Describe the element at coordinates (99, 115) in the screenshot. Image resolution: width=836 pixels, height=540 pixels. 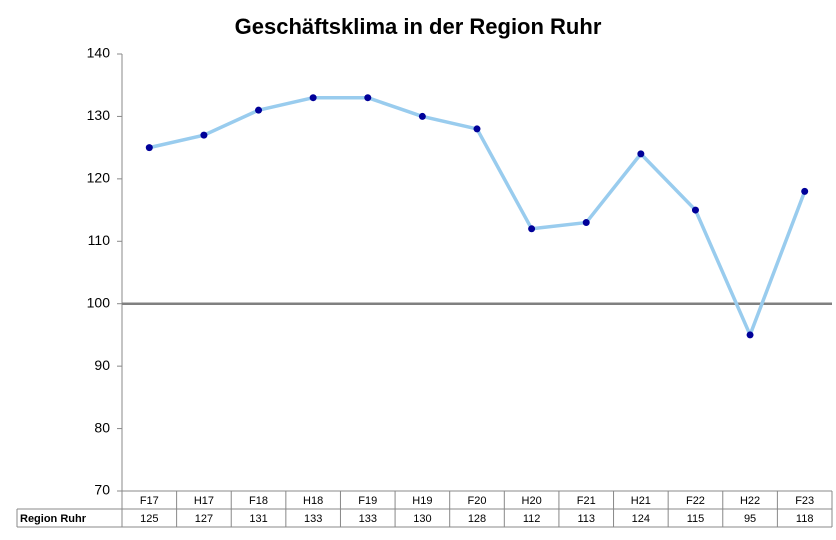
I see `y-tick-label: 130` at that location.